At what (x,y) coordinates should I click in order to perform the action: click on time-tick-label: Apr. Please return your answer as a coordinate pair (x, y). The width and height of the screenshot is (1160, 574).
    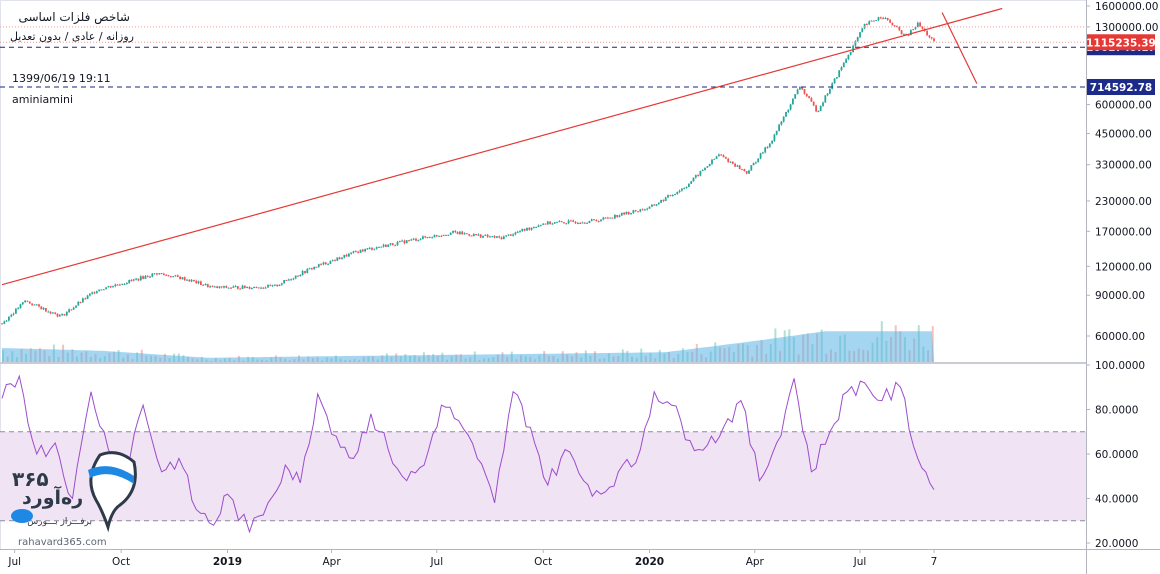
    Looking at the image, I should click on (755, 562).